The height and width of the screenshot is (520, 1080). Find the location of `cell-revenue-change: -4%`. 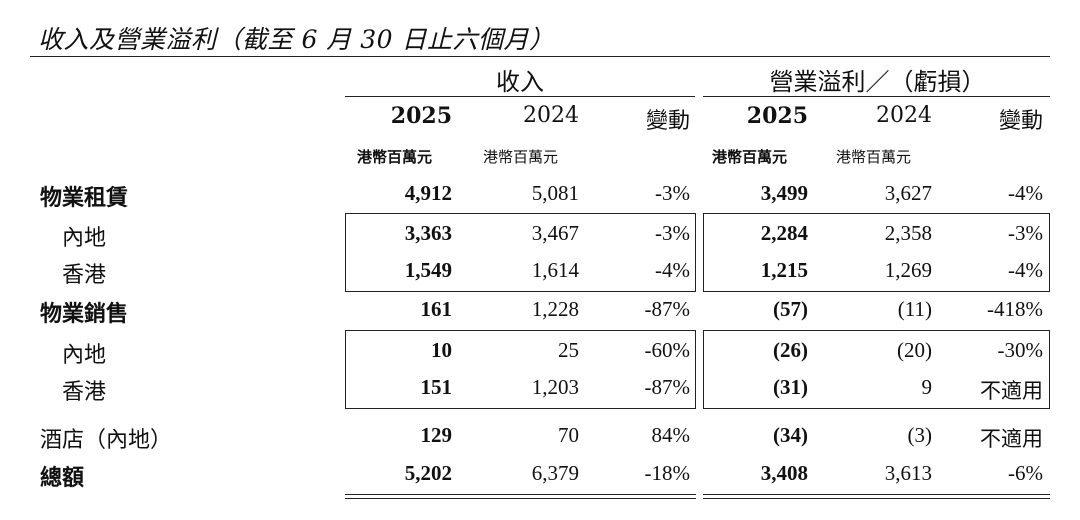

cell-revenue-change: -4% is located at coordinates (672, 270).